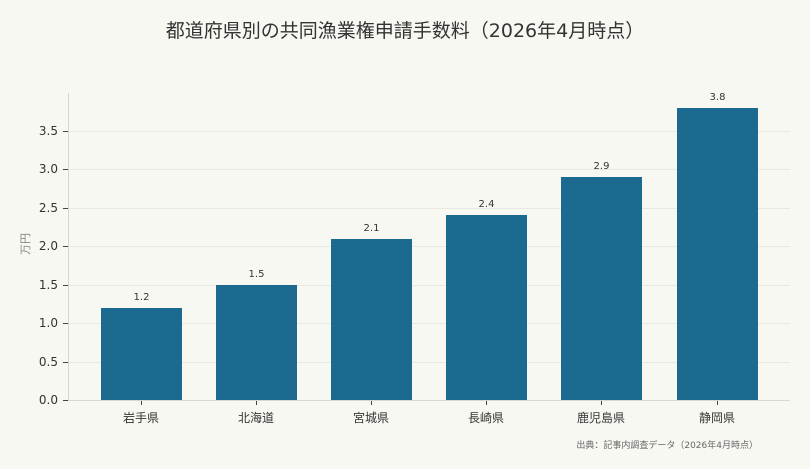 This screenshot has height=469, width=810. I want to click on y-tick-label: 0.5, so click(48, 362).